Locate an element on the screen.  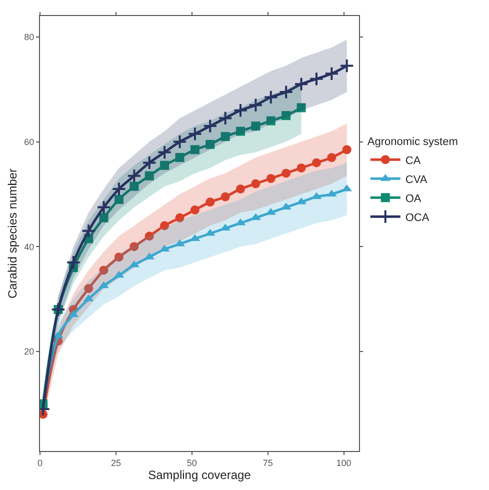
legend-title: Agronomic system is located at coordinates (412, 142).